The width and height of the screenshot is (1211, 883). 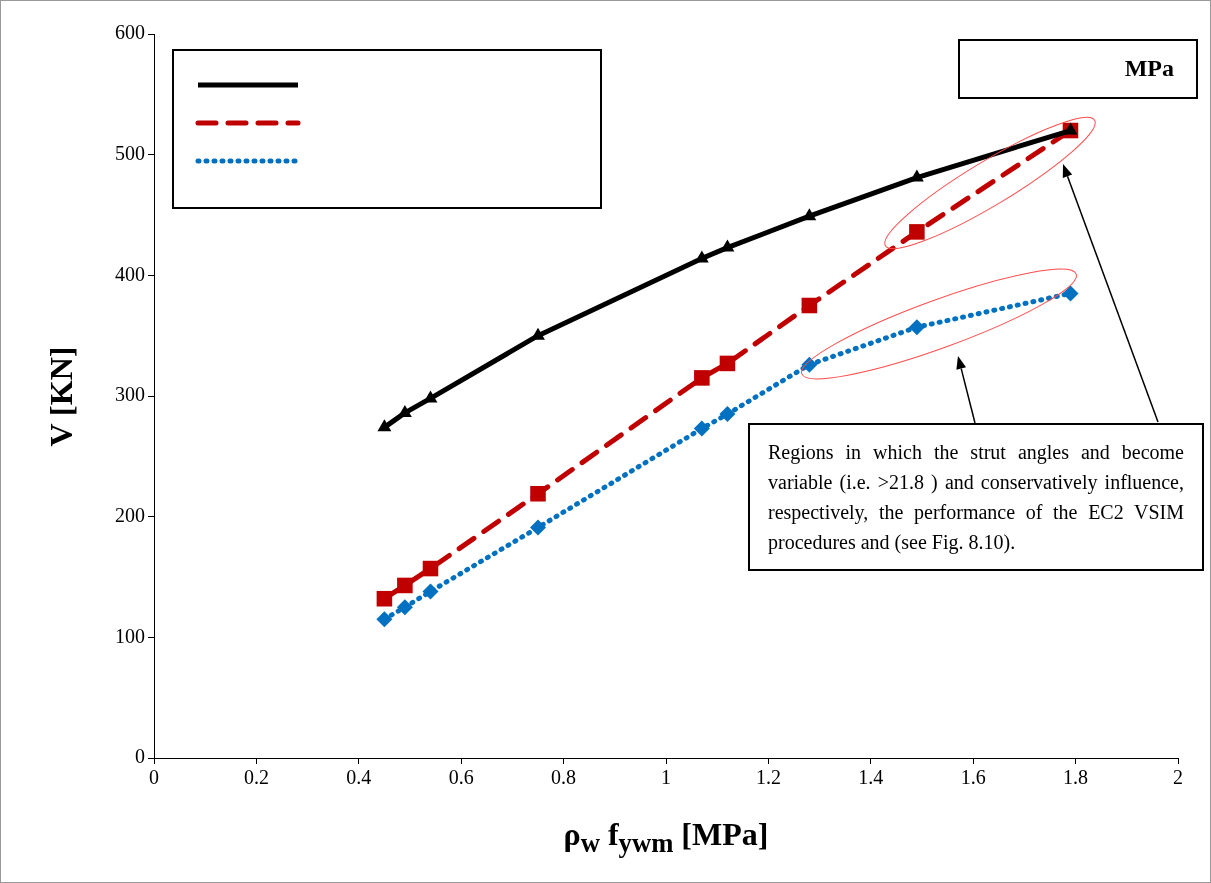 I want to click on x-tick-label: 0, so click(x=154, y=777).